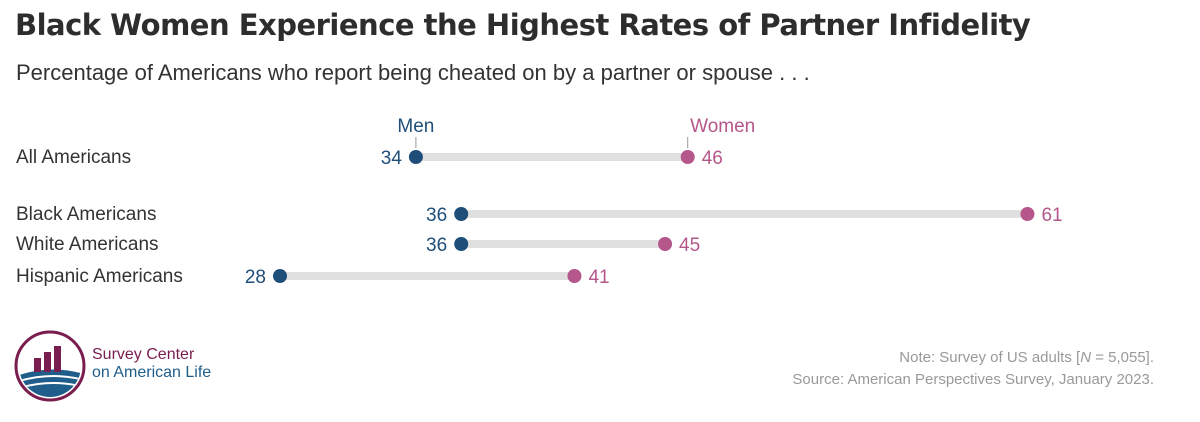 This screenshot has height=422, width=1200. I want to click on survey-center-logo-icon, so click(50, 366).